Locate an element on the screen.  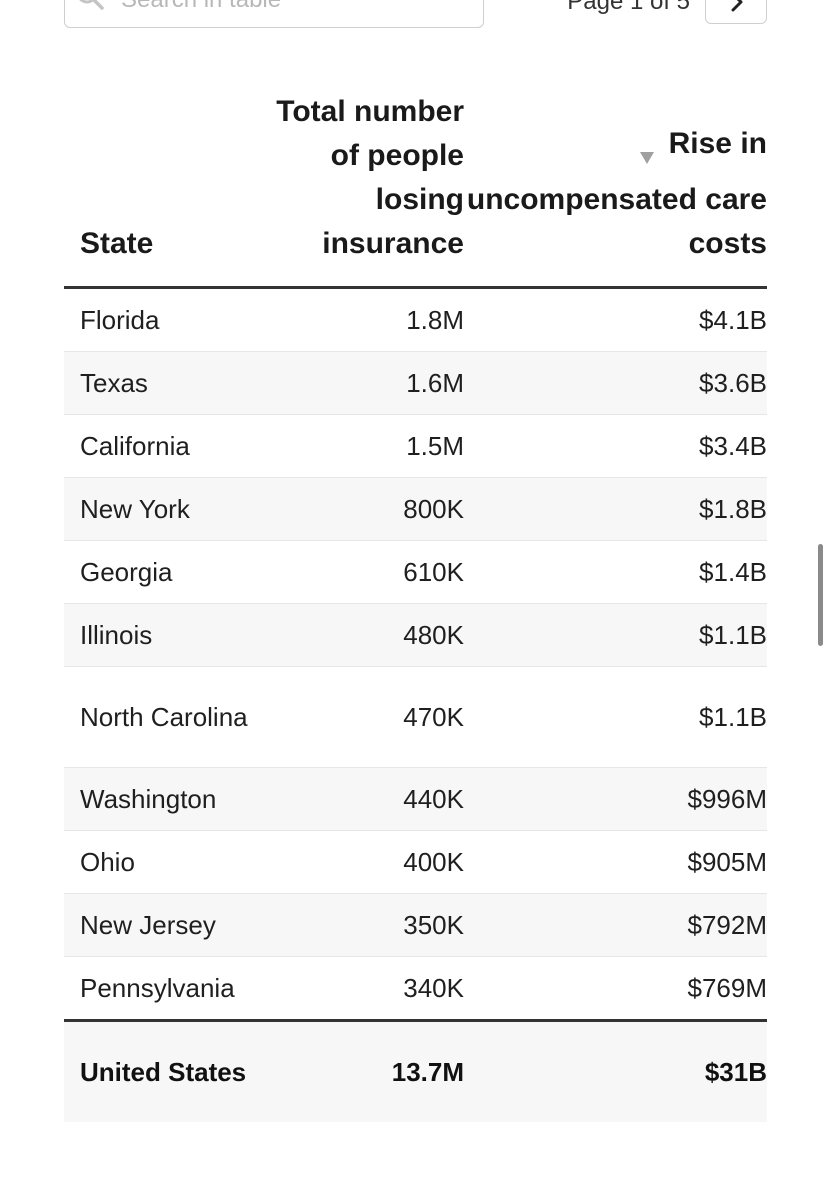
state-cell: Illinois is located at coordinates (164, 635).